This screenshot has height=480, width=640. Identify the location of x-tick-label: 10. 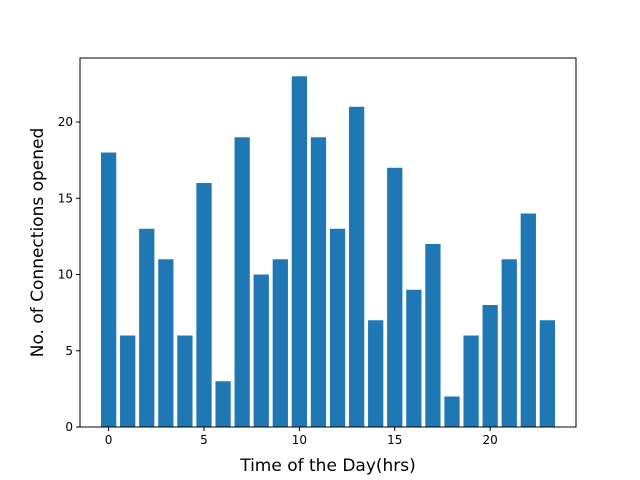
(299, 440).